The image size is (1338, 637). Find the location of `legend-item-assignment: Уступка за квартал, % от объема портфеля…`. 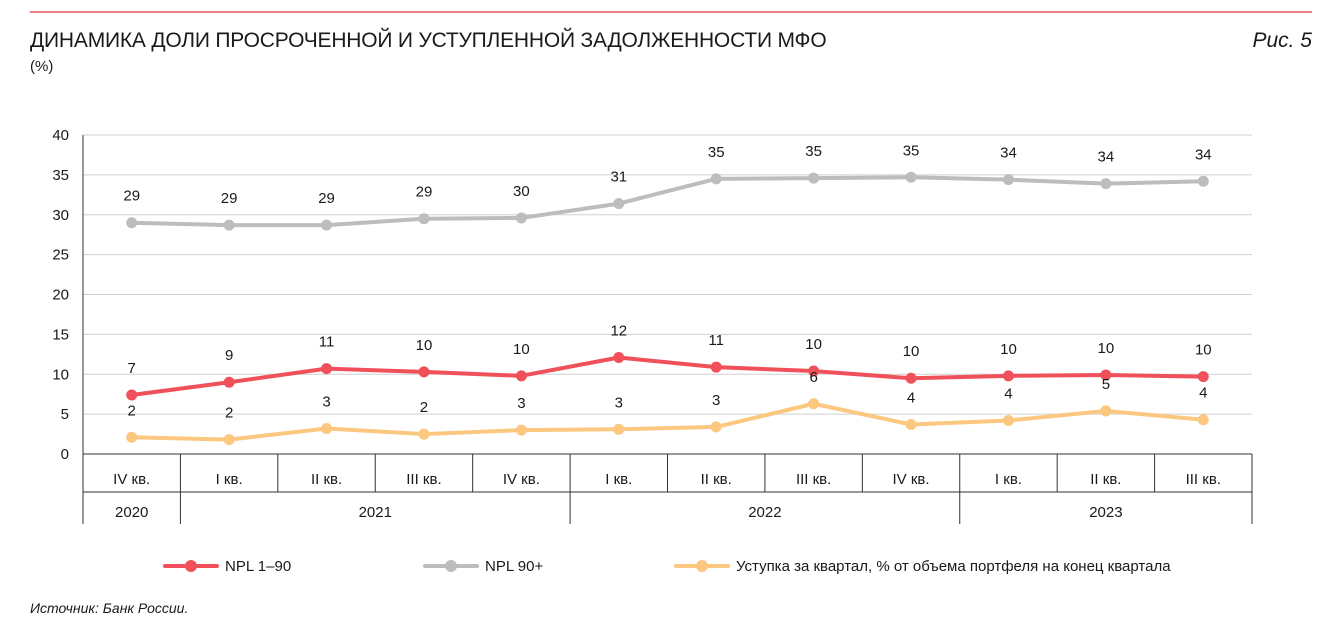

legend-item-assignment: Уступка за квартал, % от объема портфеля… is located at coordinates (922, 566).